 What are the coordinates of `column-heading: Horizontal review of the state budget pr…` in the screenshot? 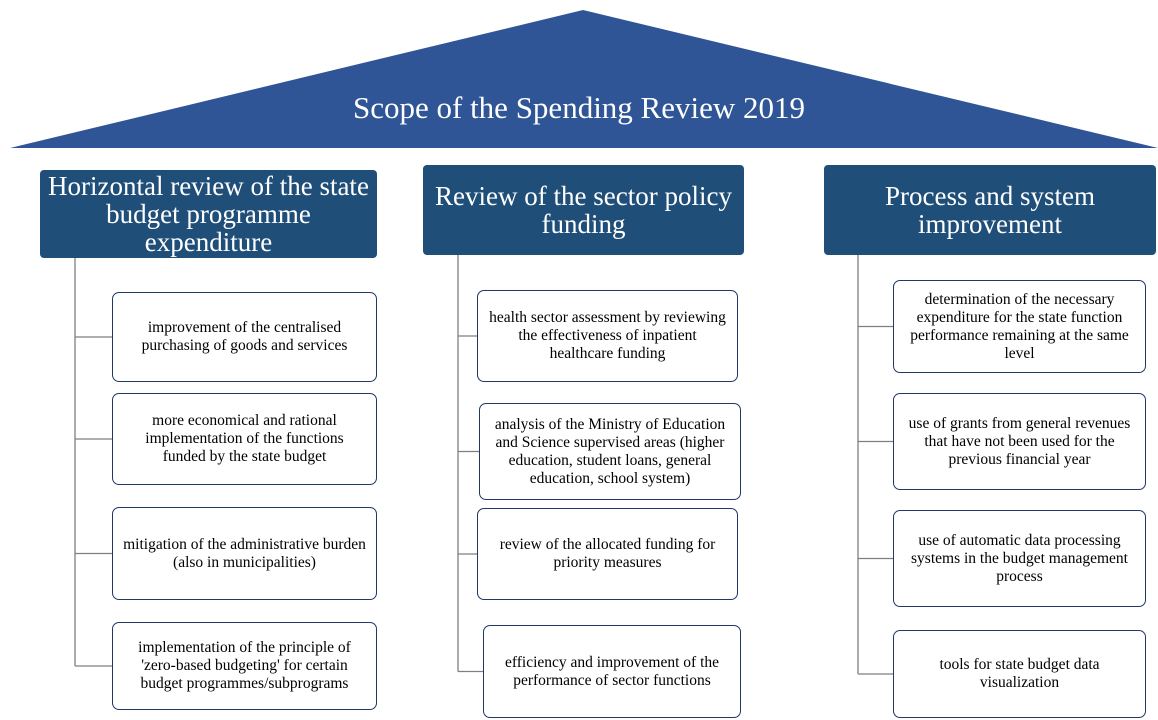 It's located at (208, 214).